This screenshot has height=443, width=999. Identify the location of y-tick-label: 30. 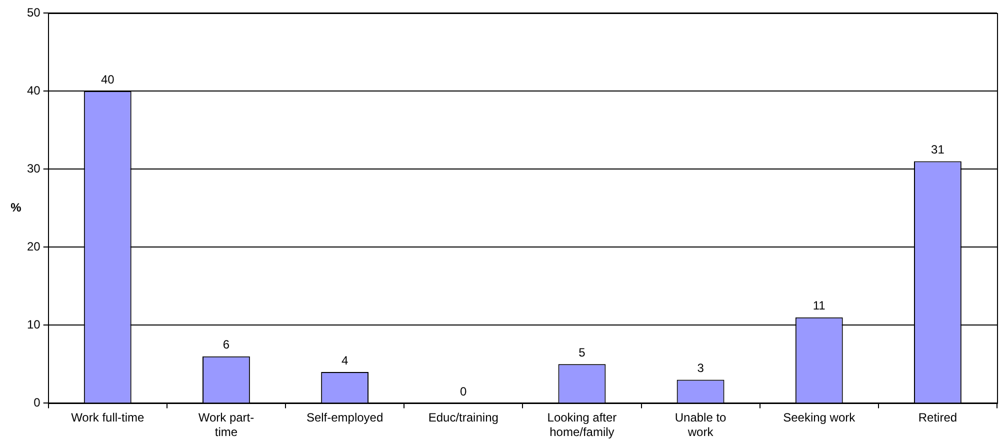
(33, 168).